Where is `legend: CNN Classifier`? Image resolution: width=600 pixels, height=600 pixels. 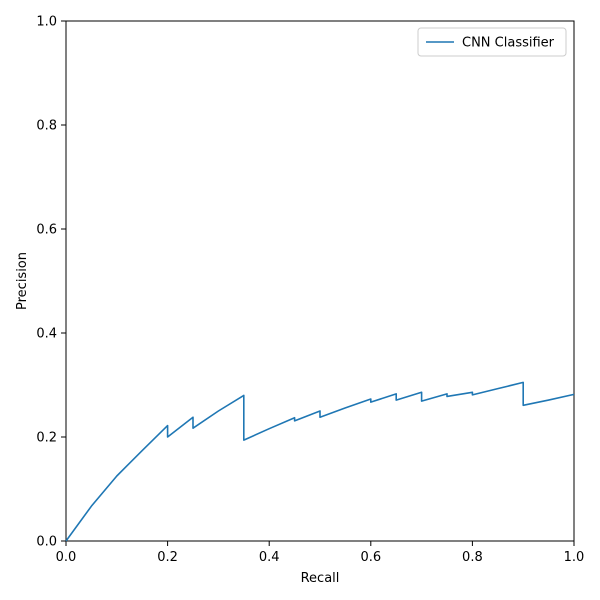 legend: CNN Classifier is located at coordinates (492, 42).